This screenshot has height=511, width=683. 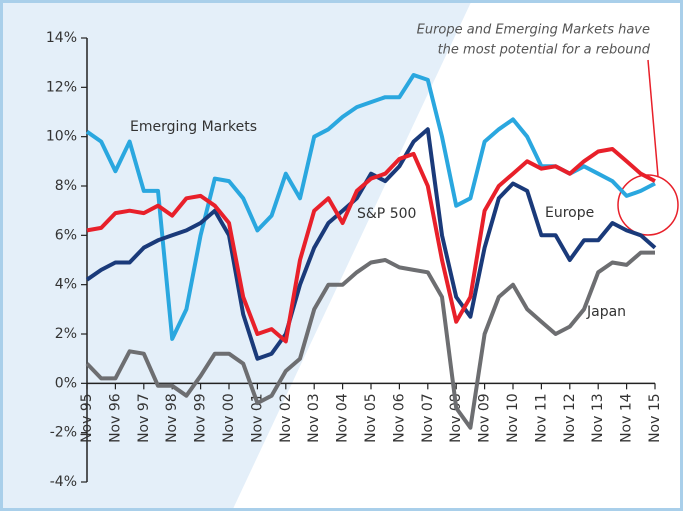 I want to click on x-tick-label: Nov 97, so click(x=144, y=418).